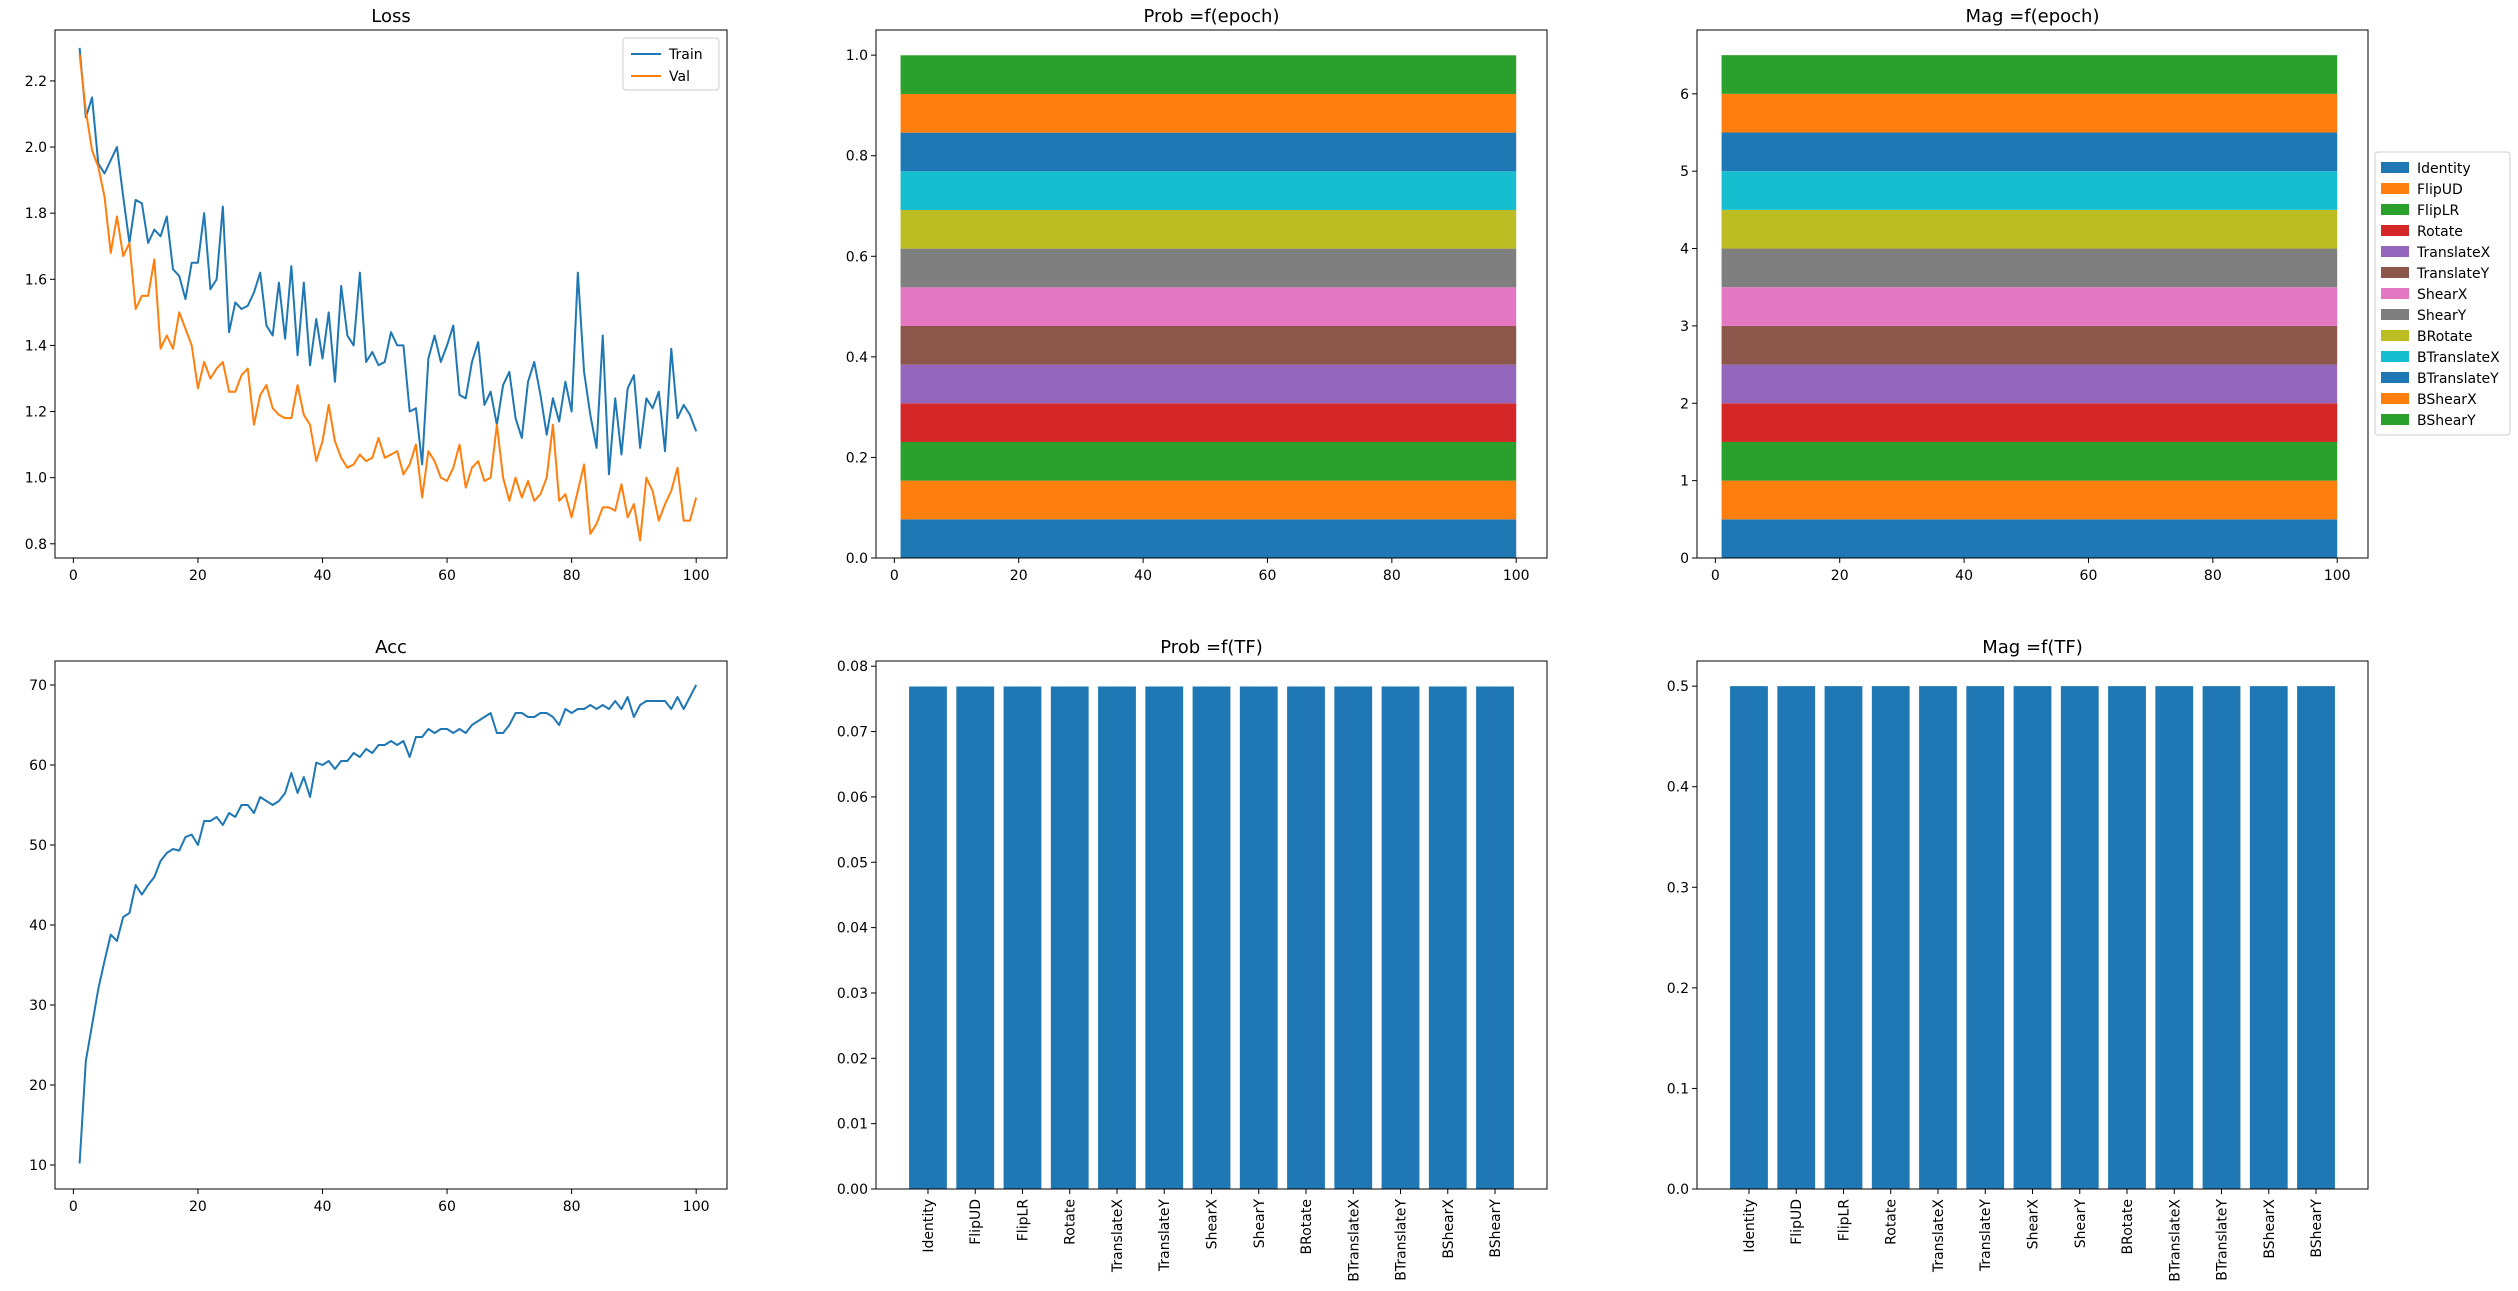 The height and width of the screenshot is (1291, 2518). Describe the element at coordinates (1684, 250) in the screenshot. I see `y-tick-label: 4` at that location.